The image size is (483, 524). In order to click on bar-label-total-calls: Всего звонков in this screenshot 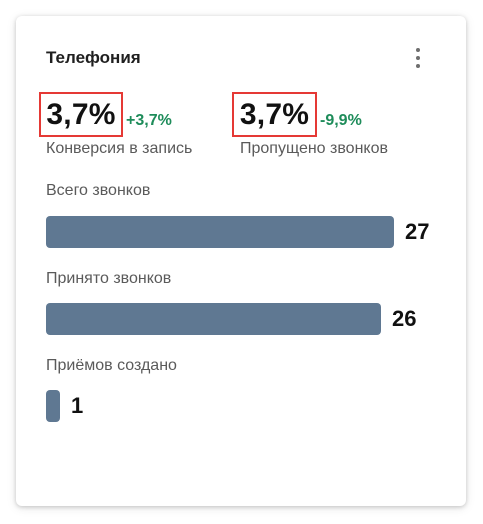, I will do `click(98, 190)`.